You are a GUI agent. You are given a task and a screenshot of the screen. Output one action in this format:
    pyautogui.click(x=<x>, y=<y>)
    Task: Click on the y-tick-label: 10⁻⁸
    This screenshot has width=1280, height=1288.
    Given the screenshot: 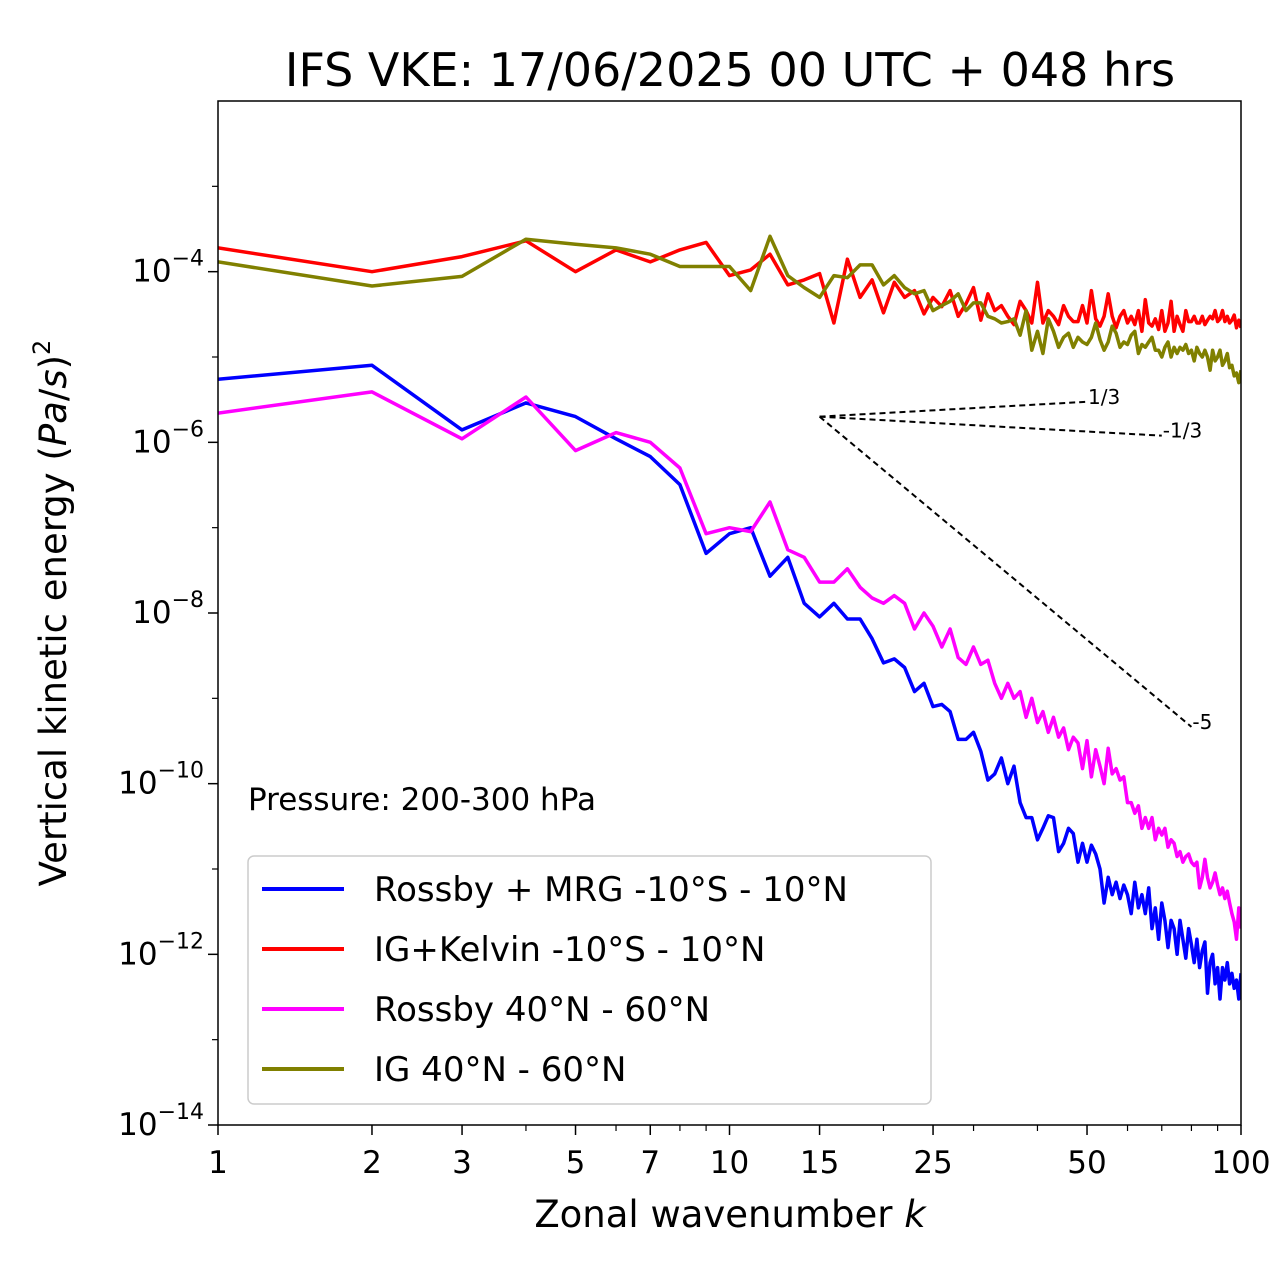 What is the action you would take?
    pyautogui.click(x=168, y=609)
    